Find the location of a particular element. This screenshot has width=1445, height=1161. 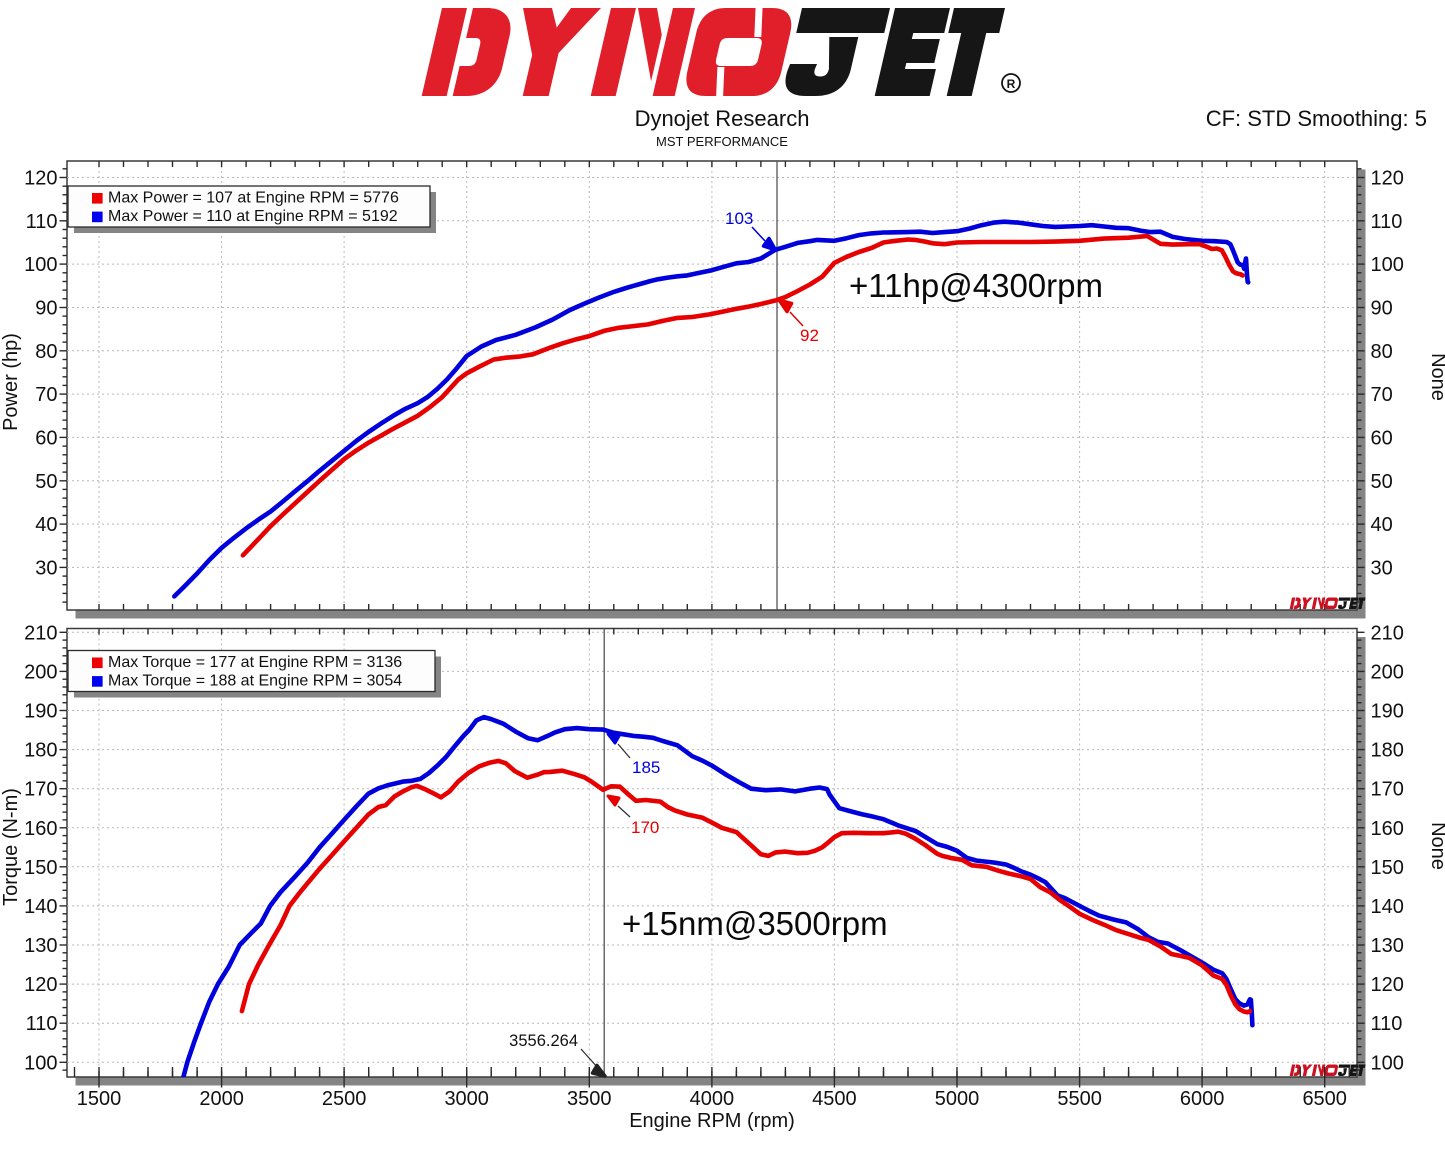

svg-text:Max Power = 110 at Engine RPM: Max Power = 110 at Engine RPM = 5192 is located at coordinates (253, 216).